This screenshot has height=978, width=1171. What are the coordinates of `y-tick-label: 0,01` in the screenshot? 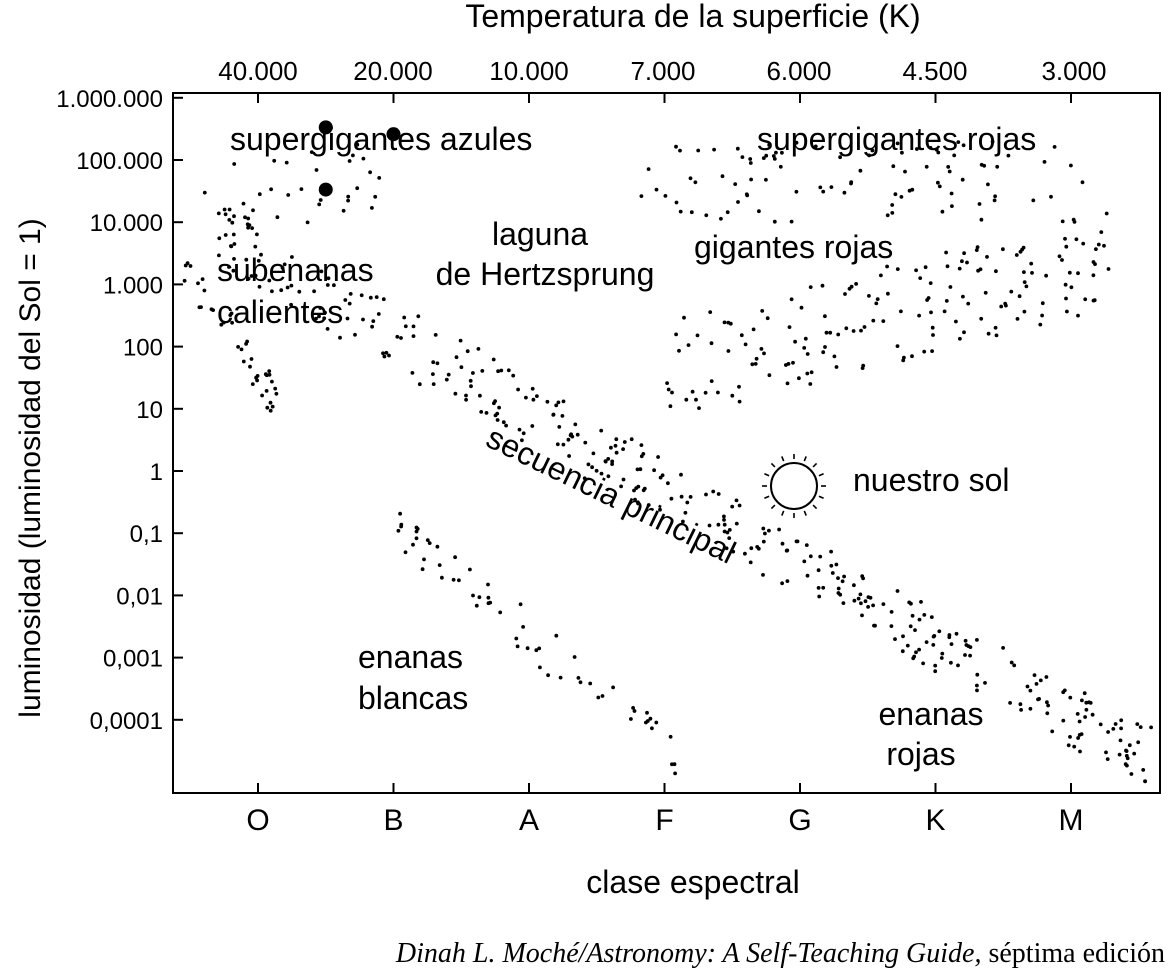 It's located at (139, 596).